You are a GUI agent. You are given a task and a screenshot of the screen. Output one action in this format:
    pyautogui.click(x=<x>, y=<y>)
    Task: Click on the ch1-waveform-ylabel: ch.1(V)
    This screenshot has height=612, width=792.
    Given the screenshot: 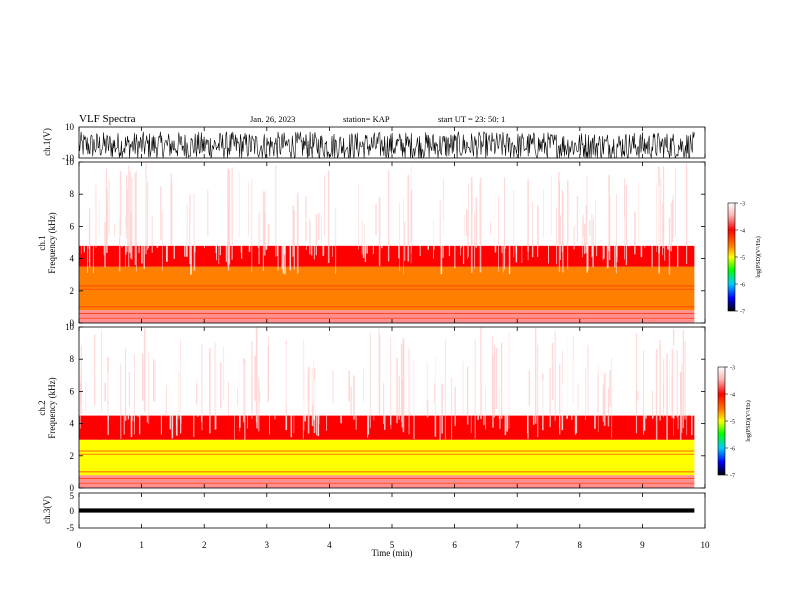 What is the action you would take?
    pyautogui.click(x=47, y=142)
    